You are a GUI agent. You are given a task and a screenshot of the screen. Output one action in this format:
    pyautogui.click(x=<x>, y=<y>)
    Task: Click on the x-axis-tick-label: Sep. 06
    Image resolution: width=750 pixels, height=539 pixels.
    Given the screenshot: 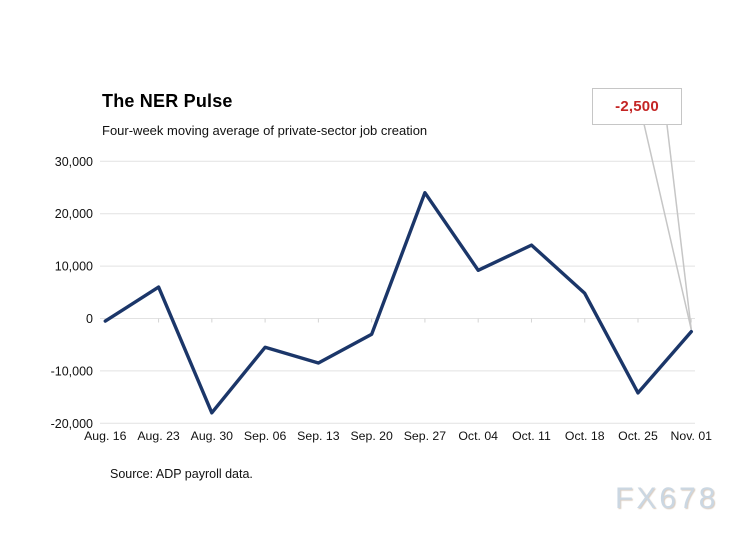 What is the action you would take?
    pyautogui.click(x=265, y=436)
    